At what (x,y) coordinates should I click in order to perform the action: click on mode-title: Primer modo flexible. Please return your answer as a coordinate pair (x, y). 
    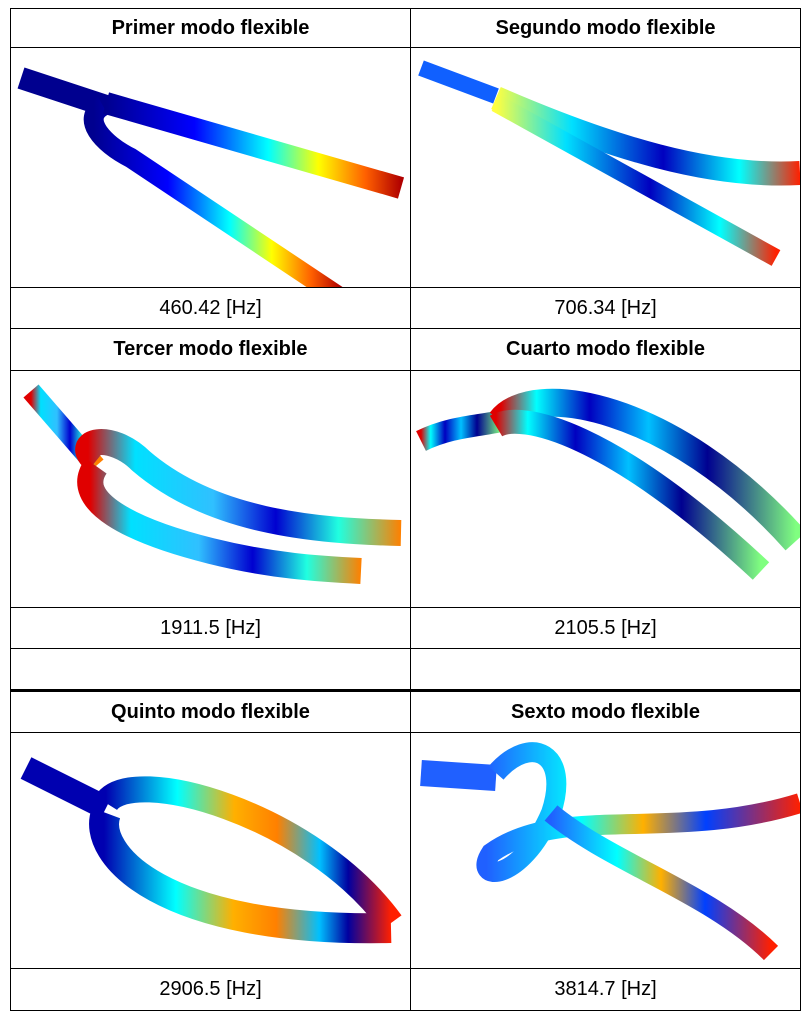
    Looking at the image, I should click on (210, 28).